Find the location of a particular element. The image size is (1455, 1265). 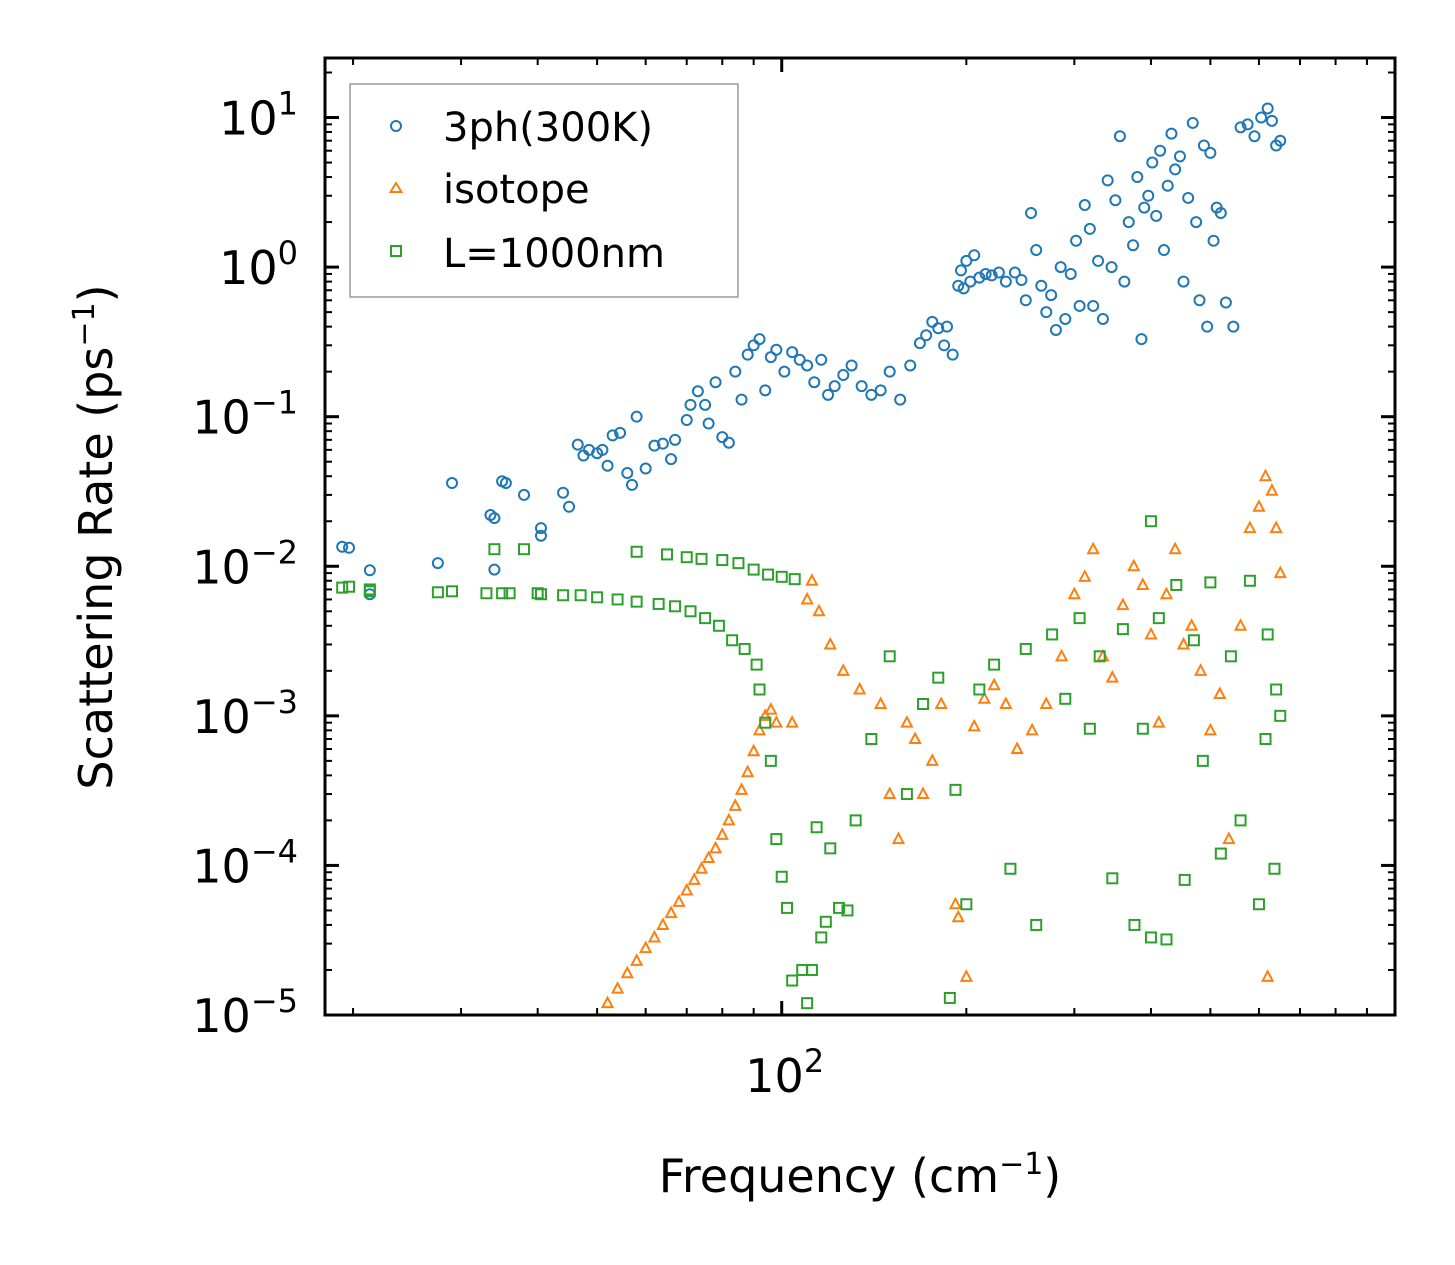

legend-box is located at coordinates (544, 190).